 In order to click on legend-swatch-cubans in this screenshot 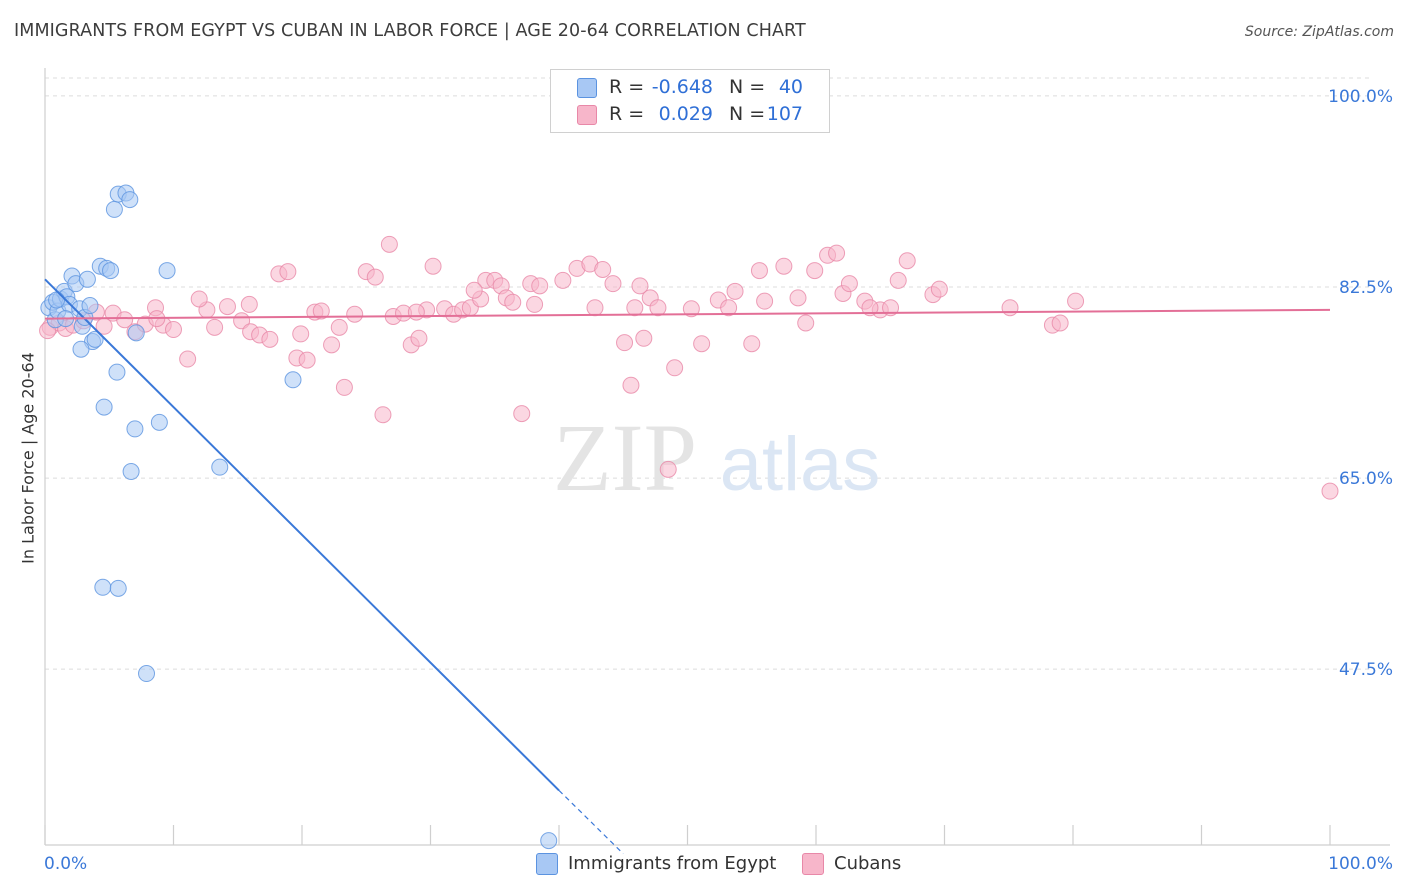, I will do `click(587, 115)`.